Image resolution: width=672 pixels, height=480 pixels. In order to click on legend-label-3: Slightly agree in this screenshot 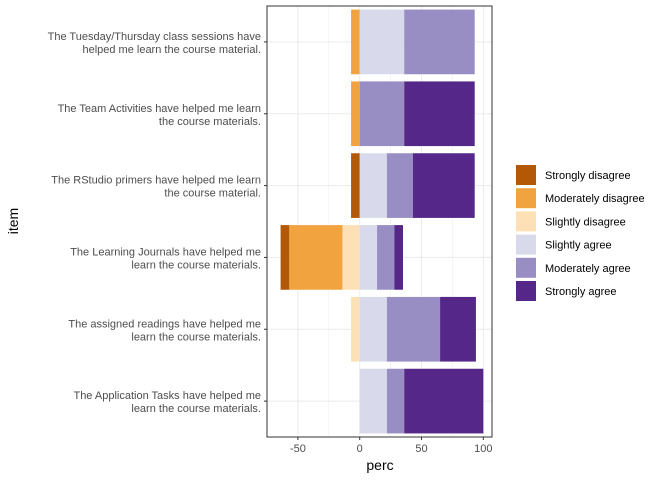, I will do `click(578, 246)`.